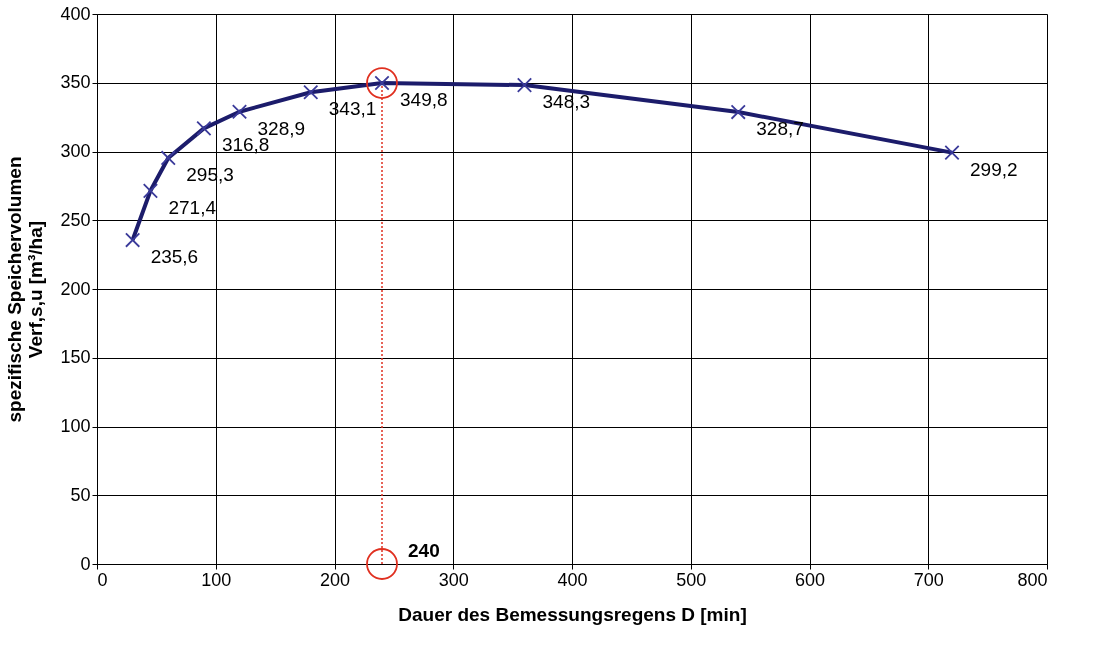 This screenshot has width=1113, height=670. What do you see at coordinates (85, 563) in the screenshot?
I see `y-tick-label: 0` at bounding box center [85, 563].